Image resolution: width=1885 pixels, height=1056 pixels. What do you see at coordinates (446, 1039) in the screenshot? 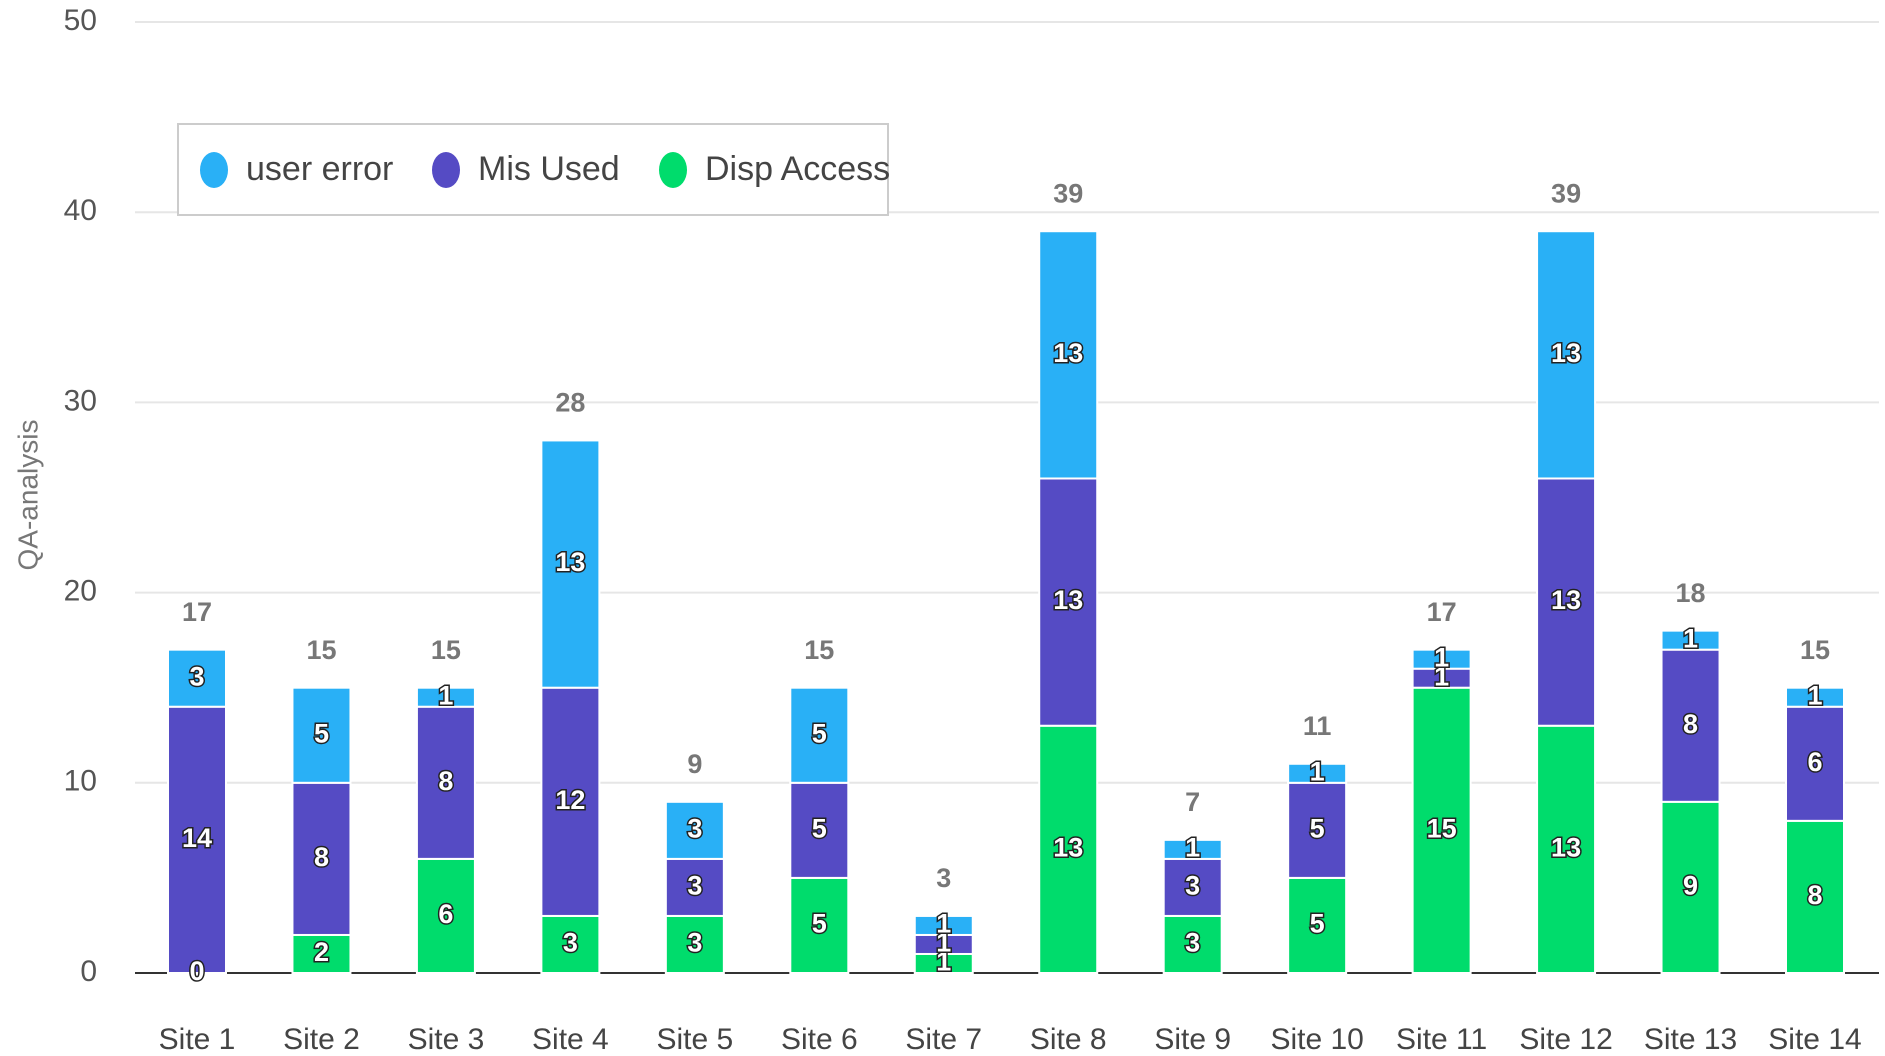
I see `x-tick-label: Site 3` at bounding box center [446, 1039].